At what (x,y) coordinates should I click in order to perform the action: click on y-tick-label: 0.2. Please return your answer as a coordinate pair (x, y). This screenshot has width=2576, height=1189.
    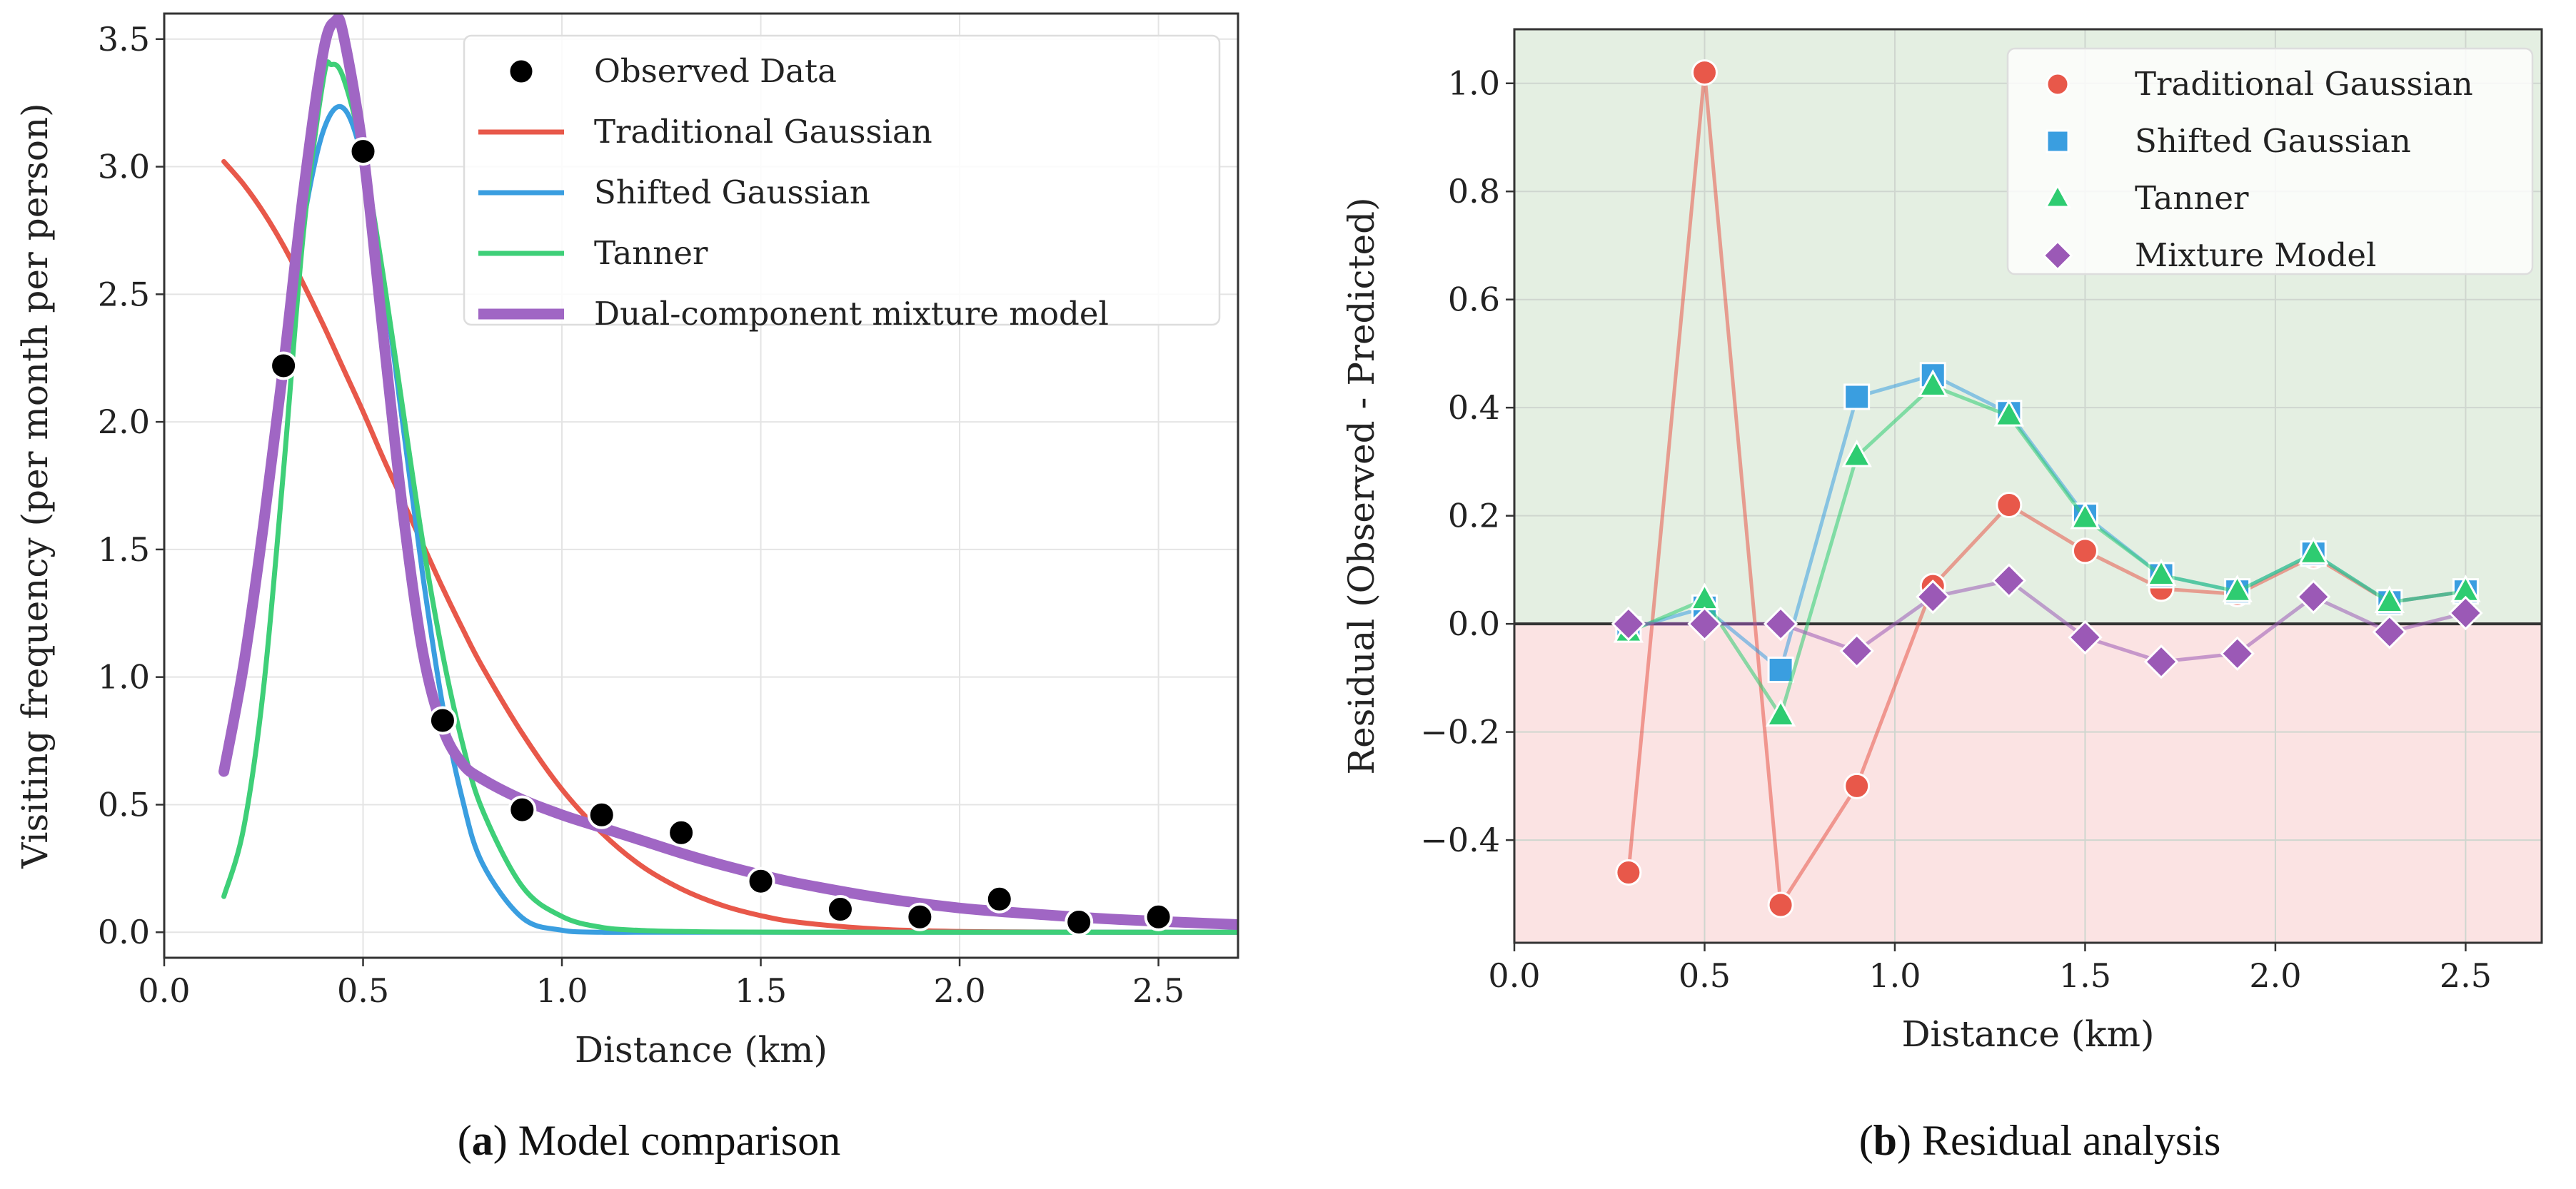
    Looking at the image, I should click on (1474, 516).